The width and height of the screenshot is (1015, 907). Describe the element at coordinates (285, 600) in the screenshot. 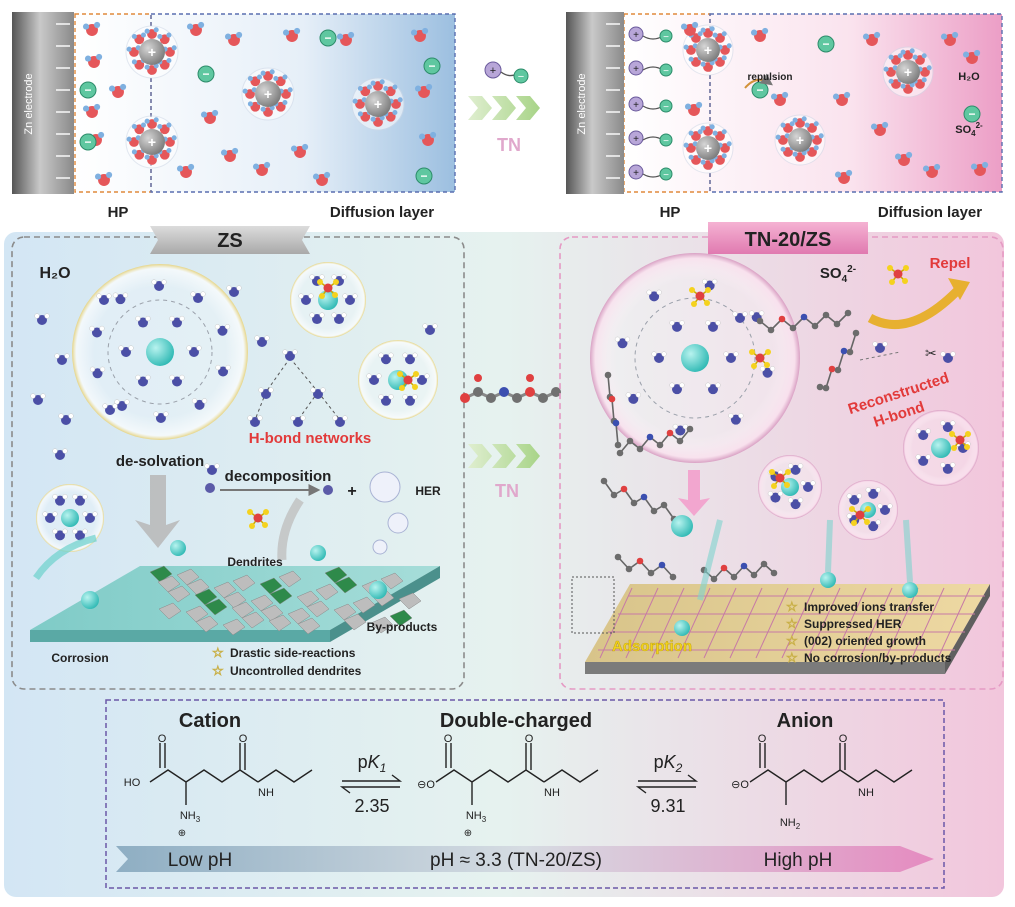

I see `dendrite-flakes` at that location.